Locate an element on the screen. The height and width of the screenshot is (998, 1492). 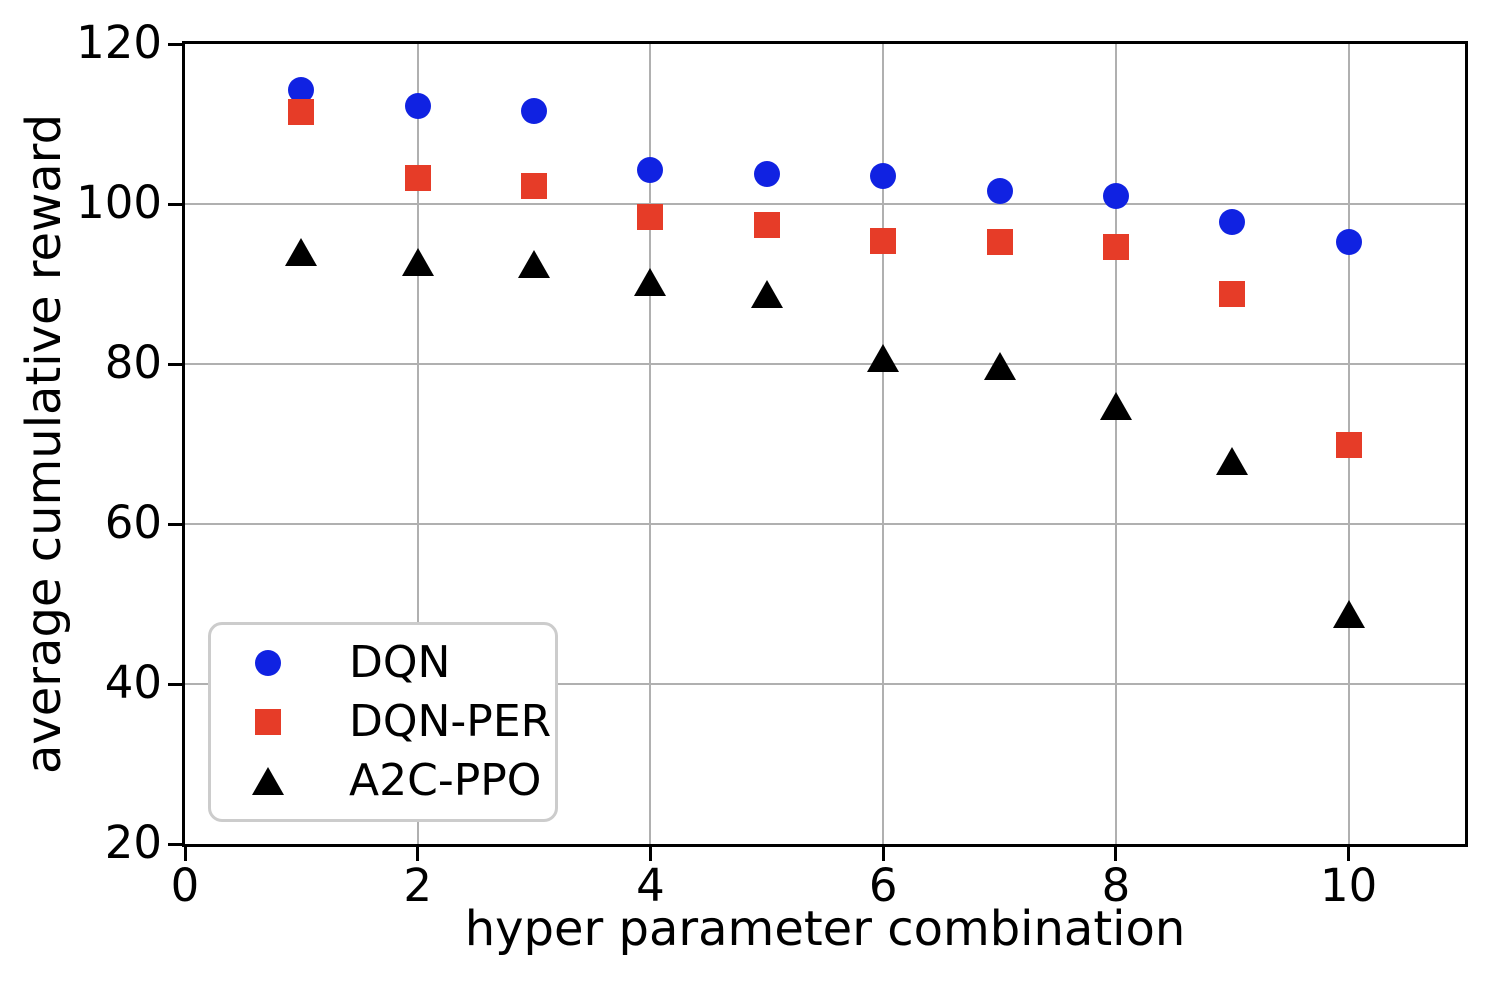
x-tick-label: 8 is located at coordinates (1116, 885).